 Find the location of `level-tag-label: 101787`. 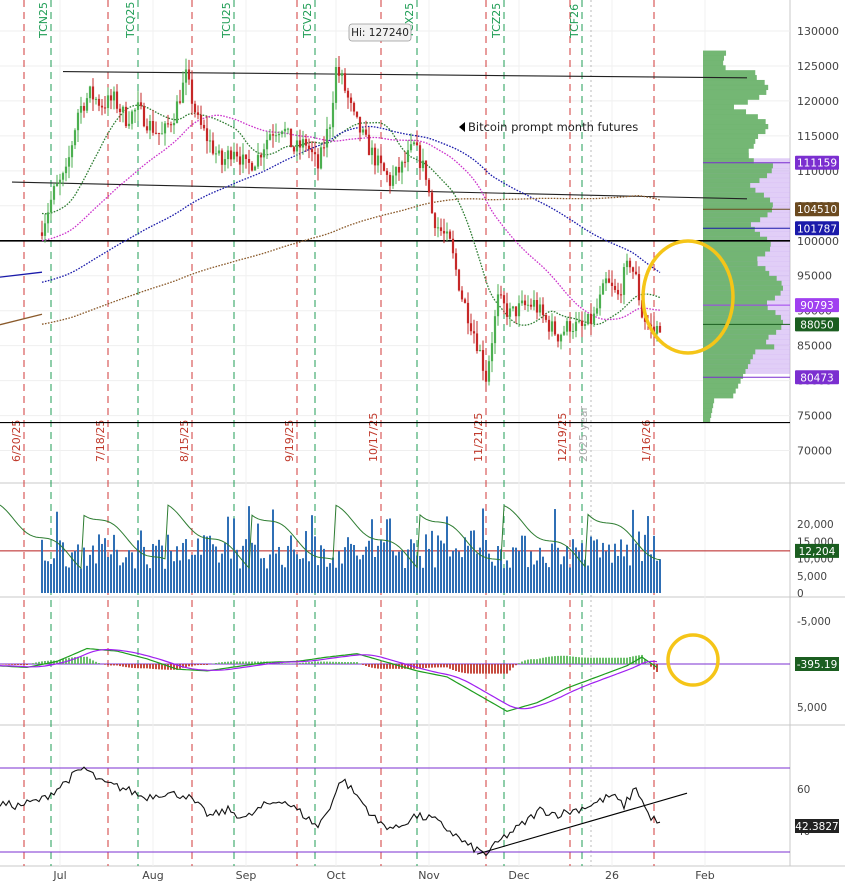

level-tag-label: 101787 is located at coordinates (817, 229).